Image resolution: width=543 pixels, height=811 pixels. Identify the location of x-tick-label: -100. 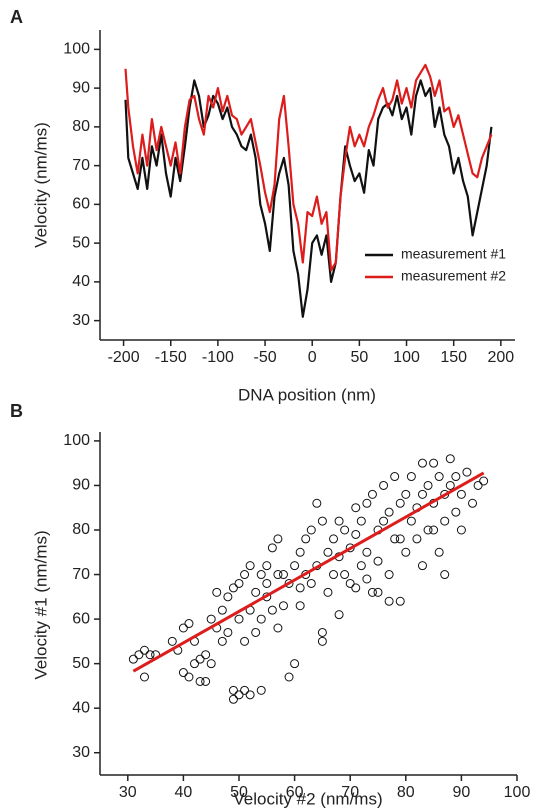
(218, 357).